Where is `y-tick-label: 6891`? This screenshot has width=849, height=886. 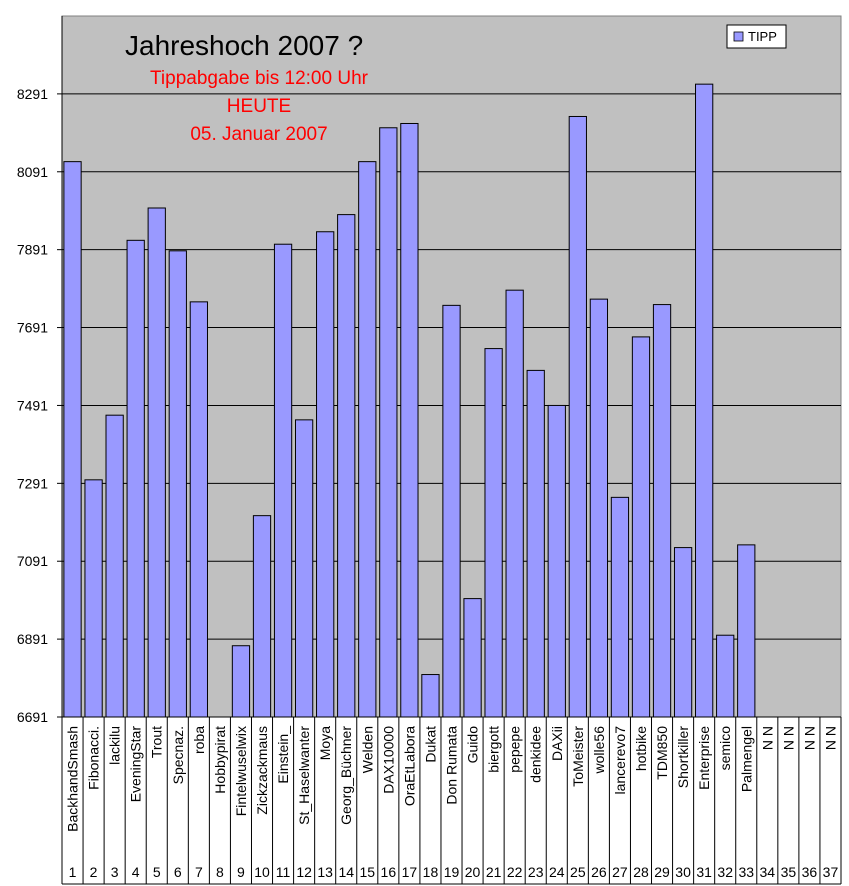
y-tick-label: 6891 is located at coordinates (32, 639).